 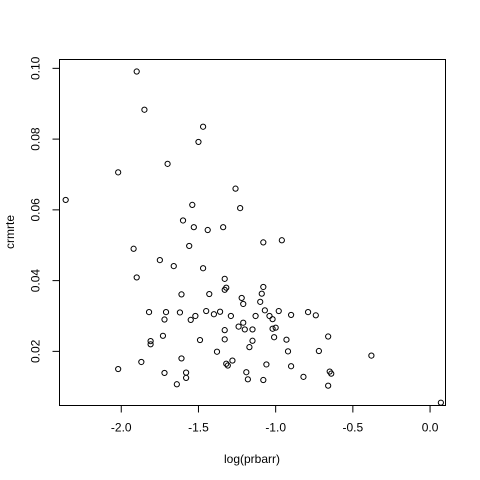 What do you see at coordinates (275, 428) in the screenshot?
I see `x-tick-label: -1.0` at bounding box center [275, 428].